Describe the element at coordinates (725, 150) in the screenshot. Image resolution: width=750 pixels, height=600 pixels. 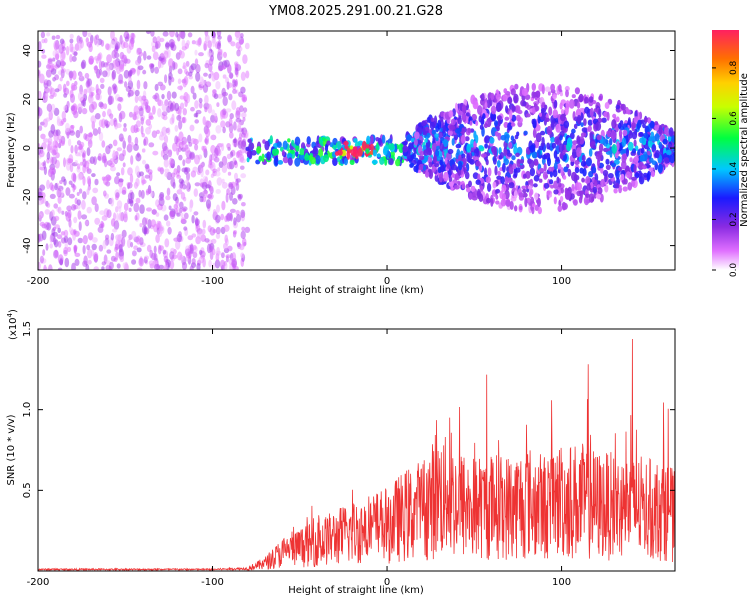
I see `colorbar-gradient` at that location.